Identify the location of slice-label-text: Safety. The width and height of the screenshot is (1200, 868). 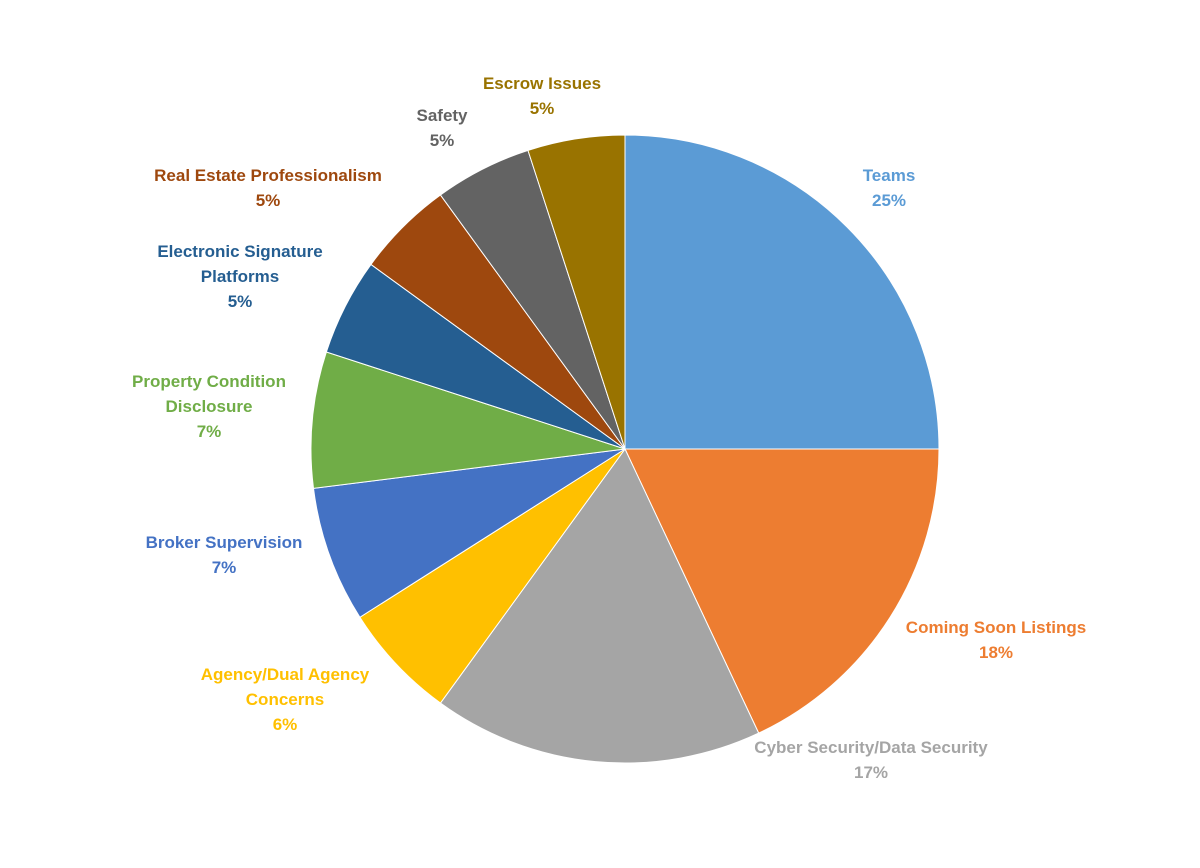
(442, 115).